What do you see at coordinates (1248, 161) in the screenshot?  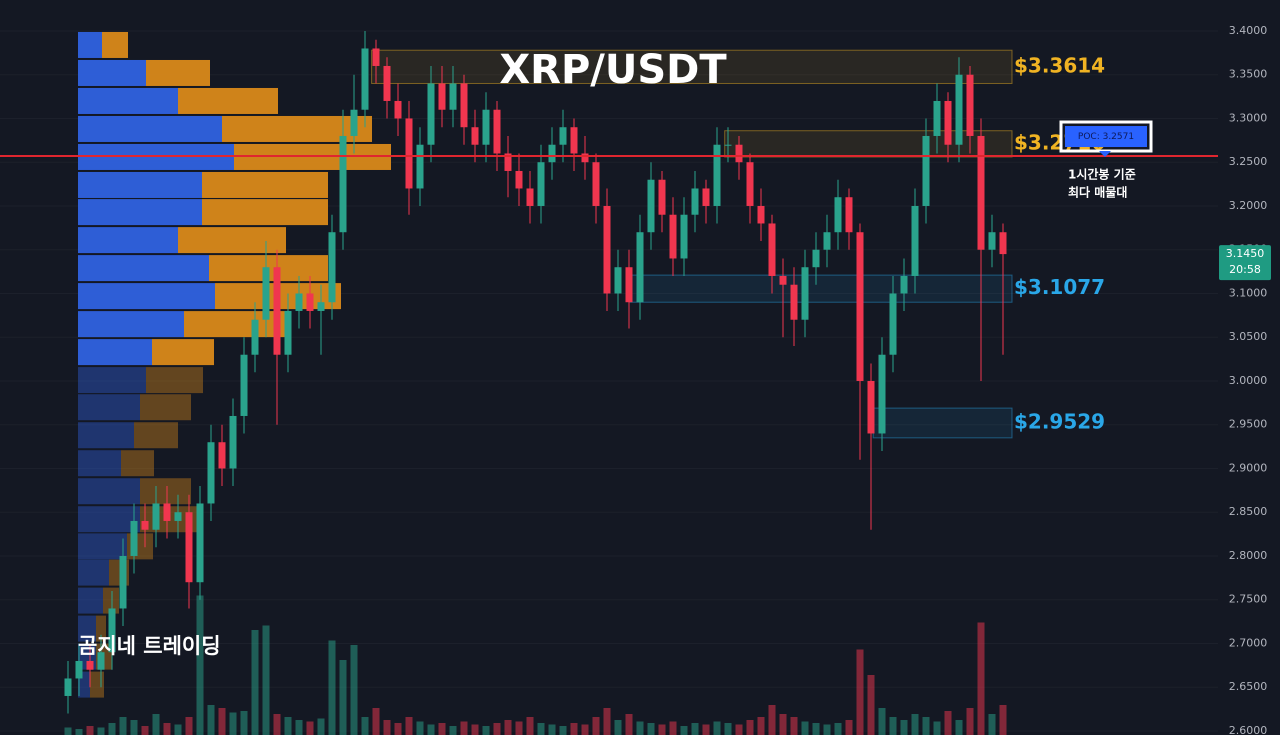 I see `y-tick-label: 3.2500` at bounding box center [1248, 161].